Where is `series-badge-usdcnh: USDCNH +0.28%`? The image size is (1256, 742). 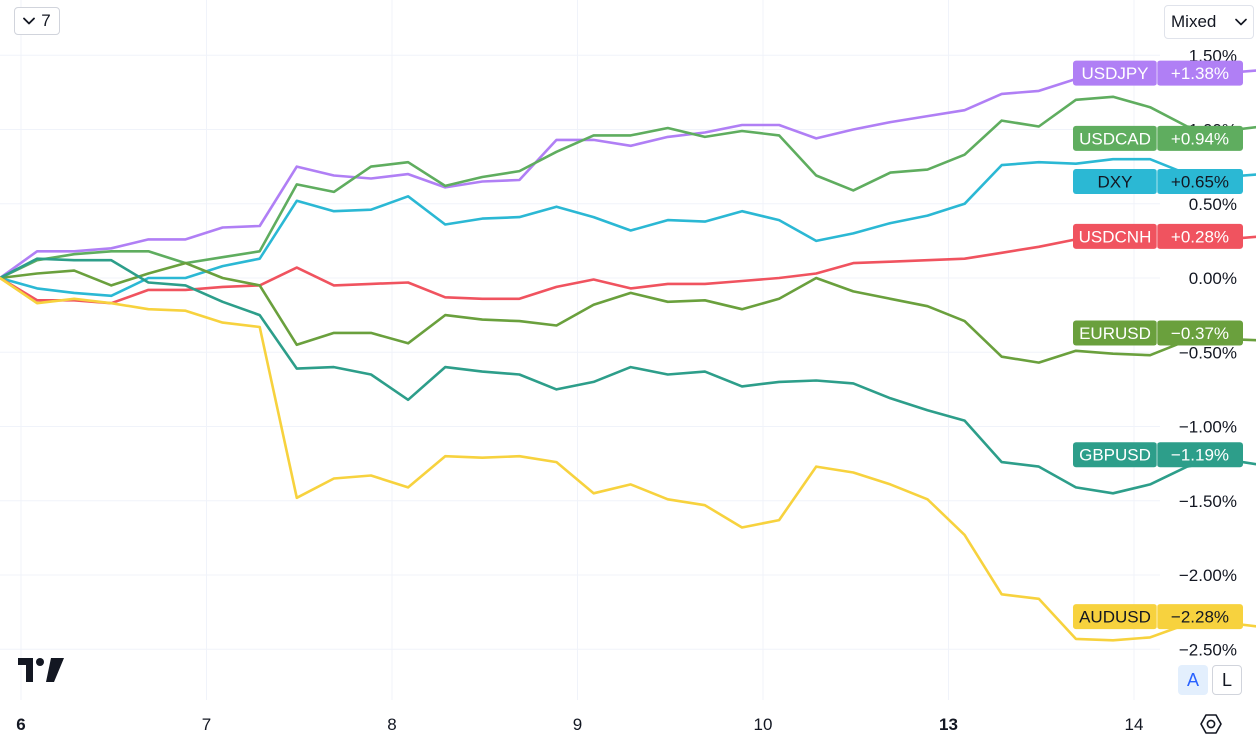 series-badge-usdcnh: USDCNH +0.28% is located at coordinates (1158, 236).